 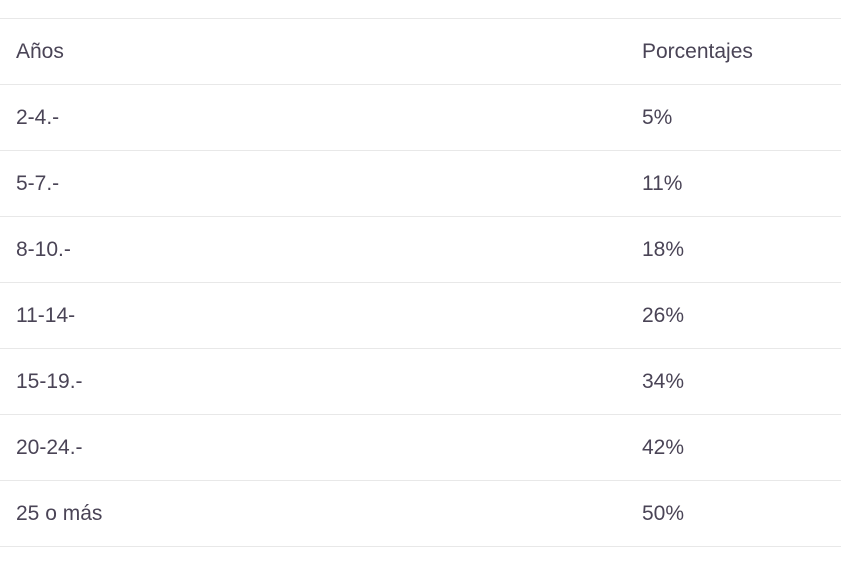 I want to click on cell-percentage: 5%, so click(x=657, y=117).